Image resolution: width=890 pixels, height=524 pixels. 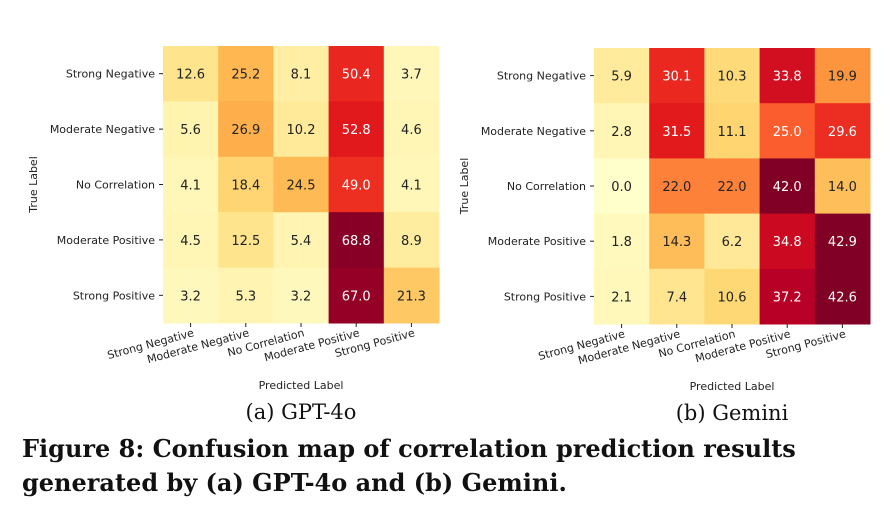 What do you see at coordinates (411, 130) in the screenshot?
I see `cell-value-label: 4.6` at bounding box center [411, 130].